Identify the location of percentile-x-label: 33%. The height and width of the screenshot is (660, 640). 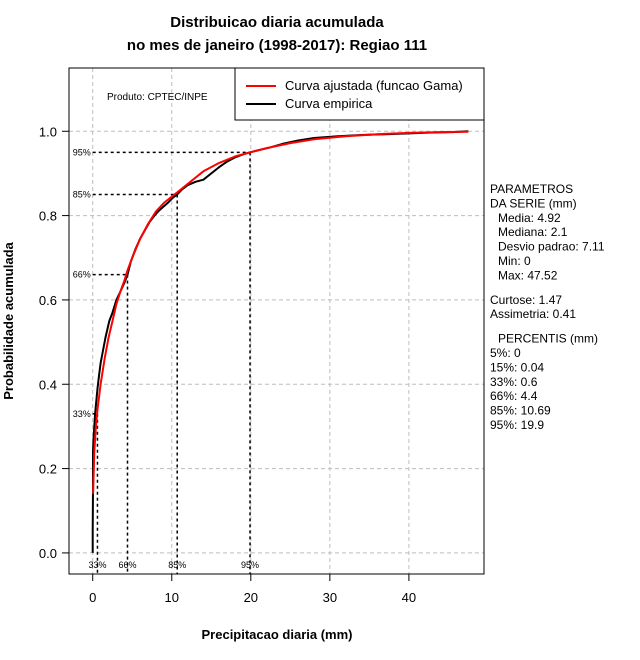
(97, 565).